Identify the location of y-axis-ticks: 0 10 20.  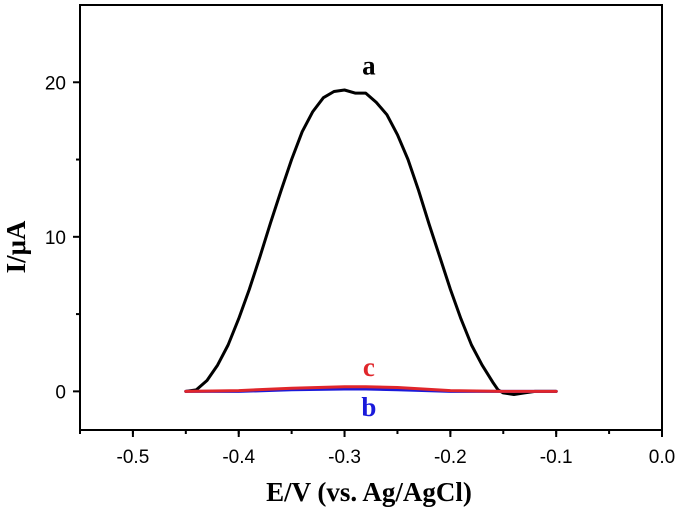
(62, 238).